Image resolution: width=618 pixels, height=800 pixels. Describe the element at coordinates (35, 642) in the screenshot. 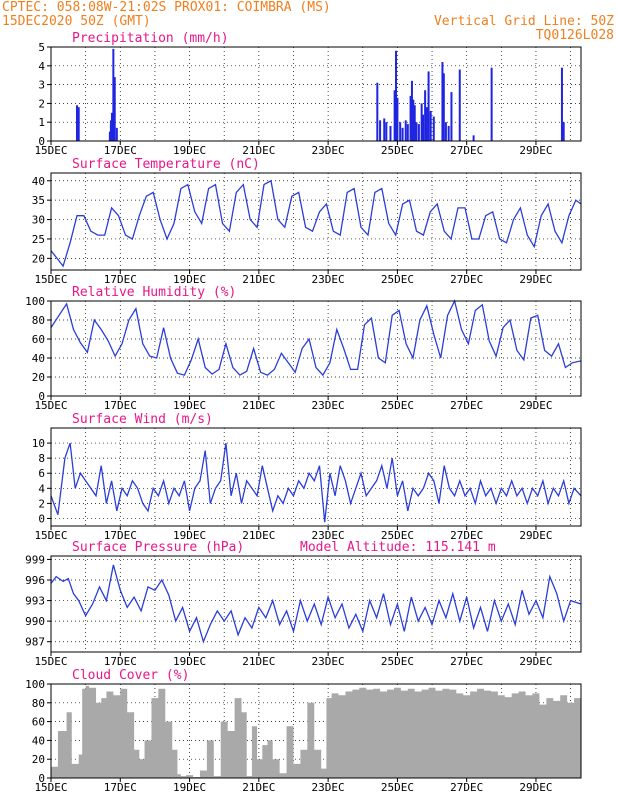

I see `y-tick-label: 987` at that location.